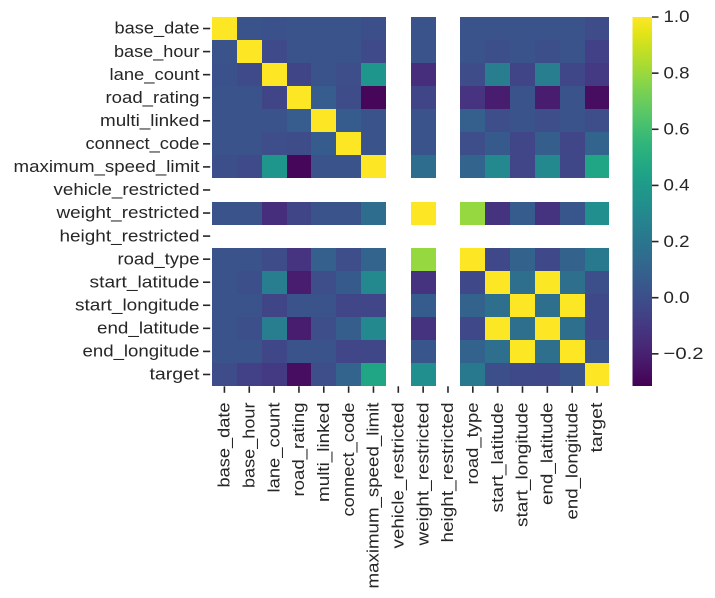 This screenshot has height=598, width=715. I want to click on svg-text: 0.0, so click(677, 297).